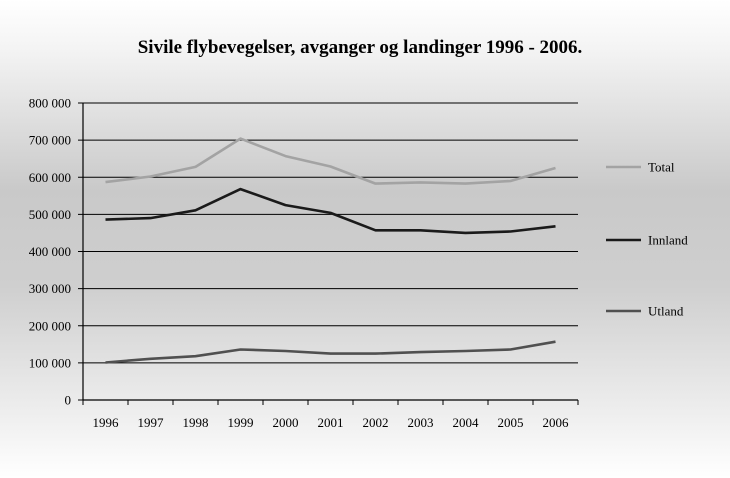 This screenshot has width=730, height=478. I want to click on y-tick-label: 300 000, so click(50, 288).